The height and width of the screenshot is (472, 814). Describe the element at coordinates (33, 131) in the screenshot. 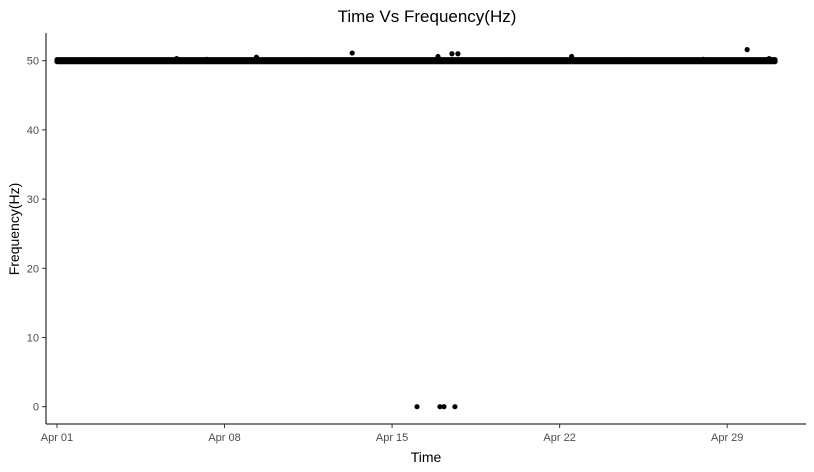

I see `y-tick-label: 40` at that location.